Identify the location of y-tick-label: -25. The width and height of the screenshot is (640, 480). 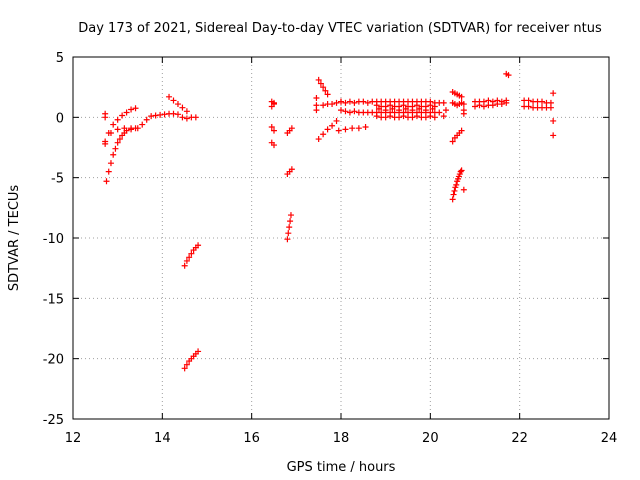
(53, 420).